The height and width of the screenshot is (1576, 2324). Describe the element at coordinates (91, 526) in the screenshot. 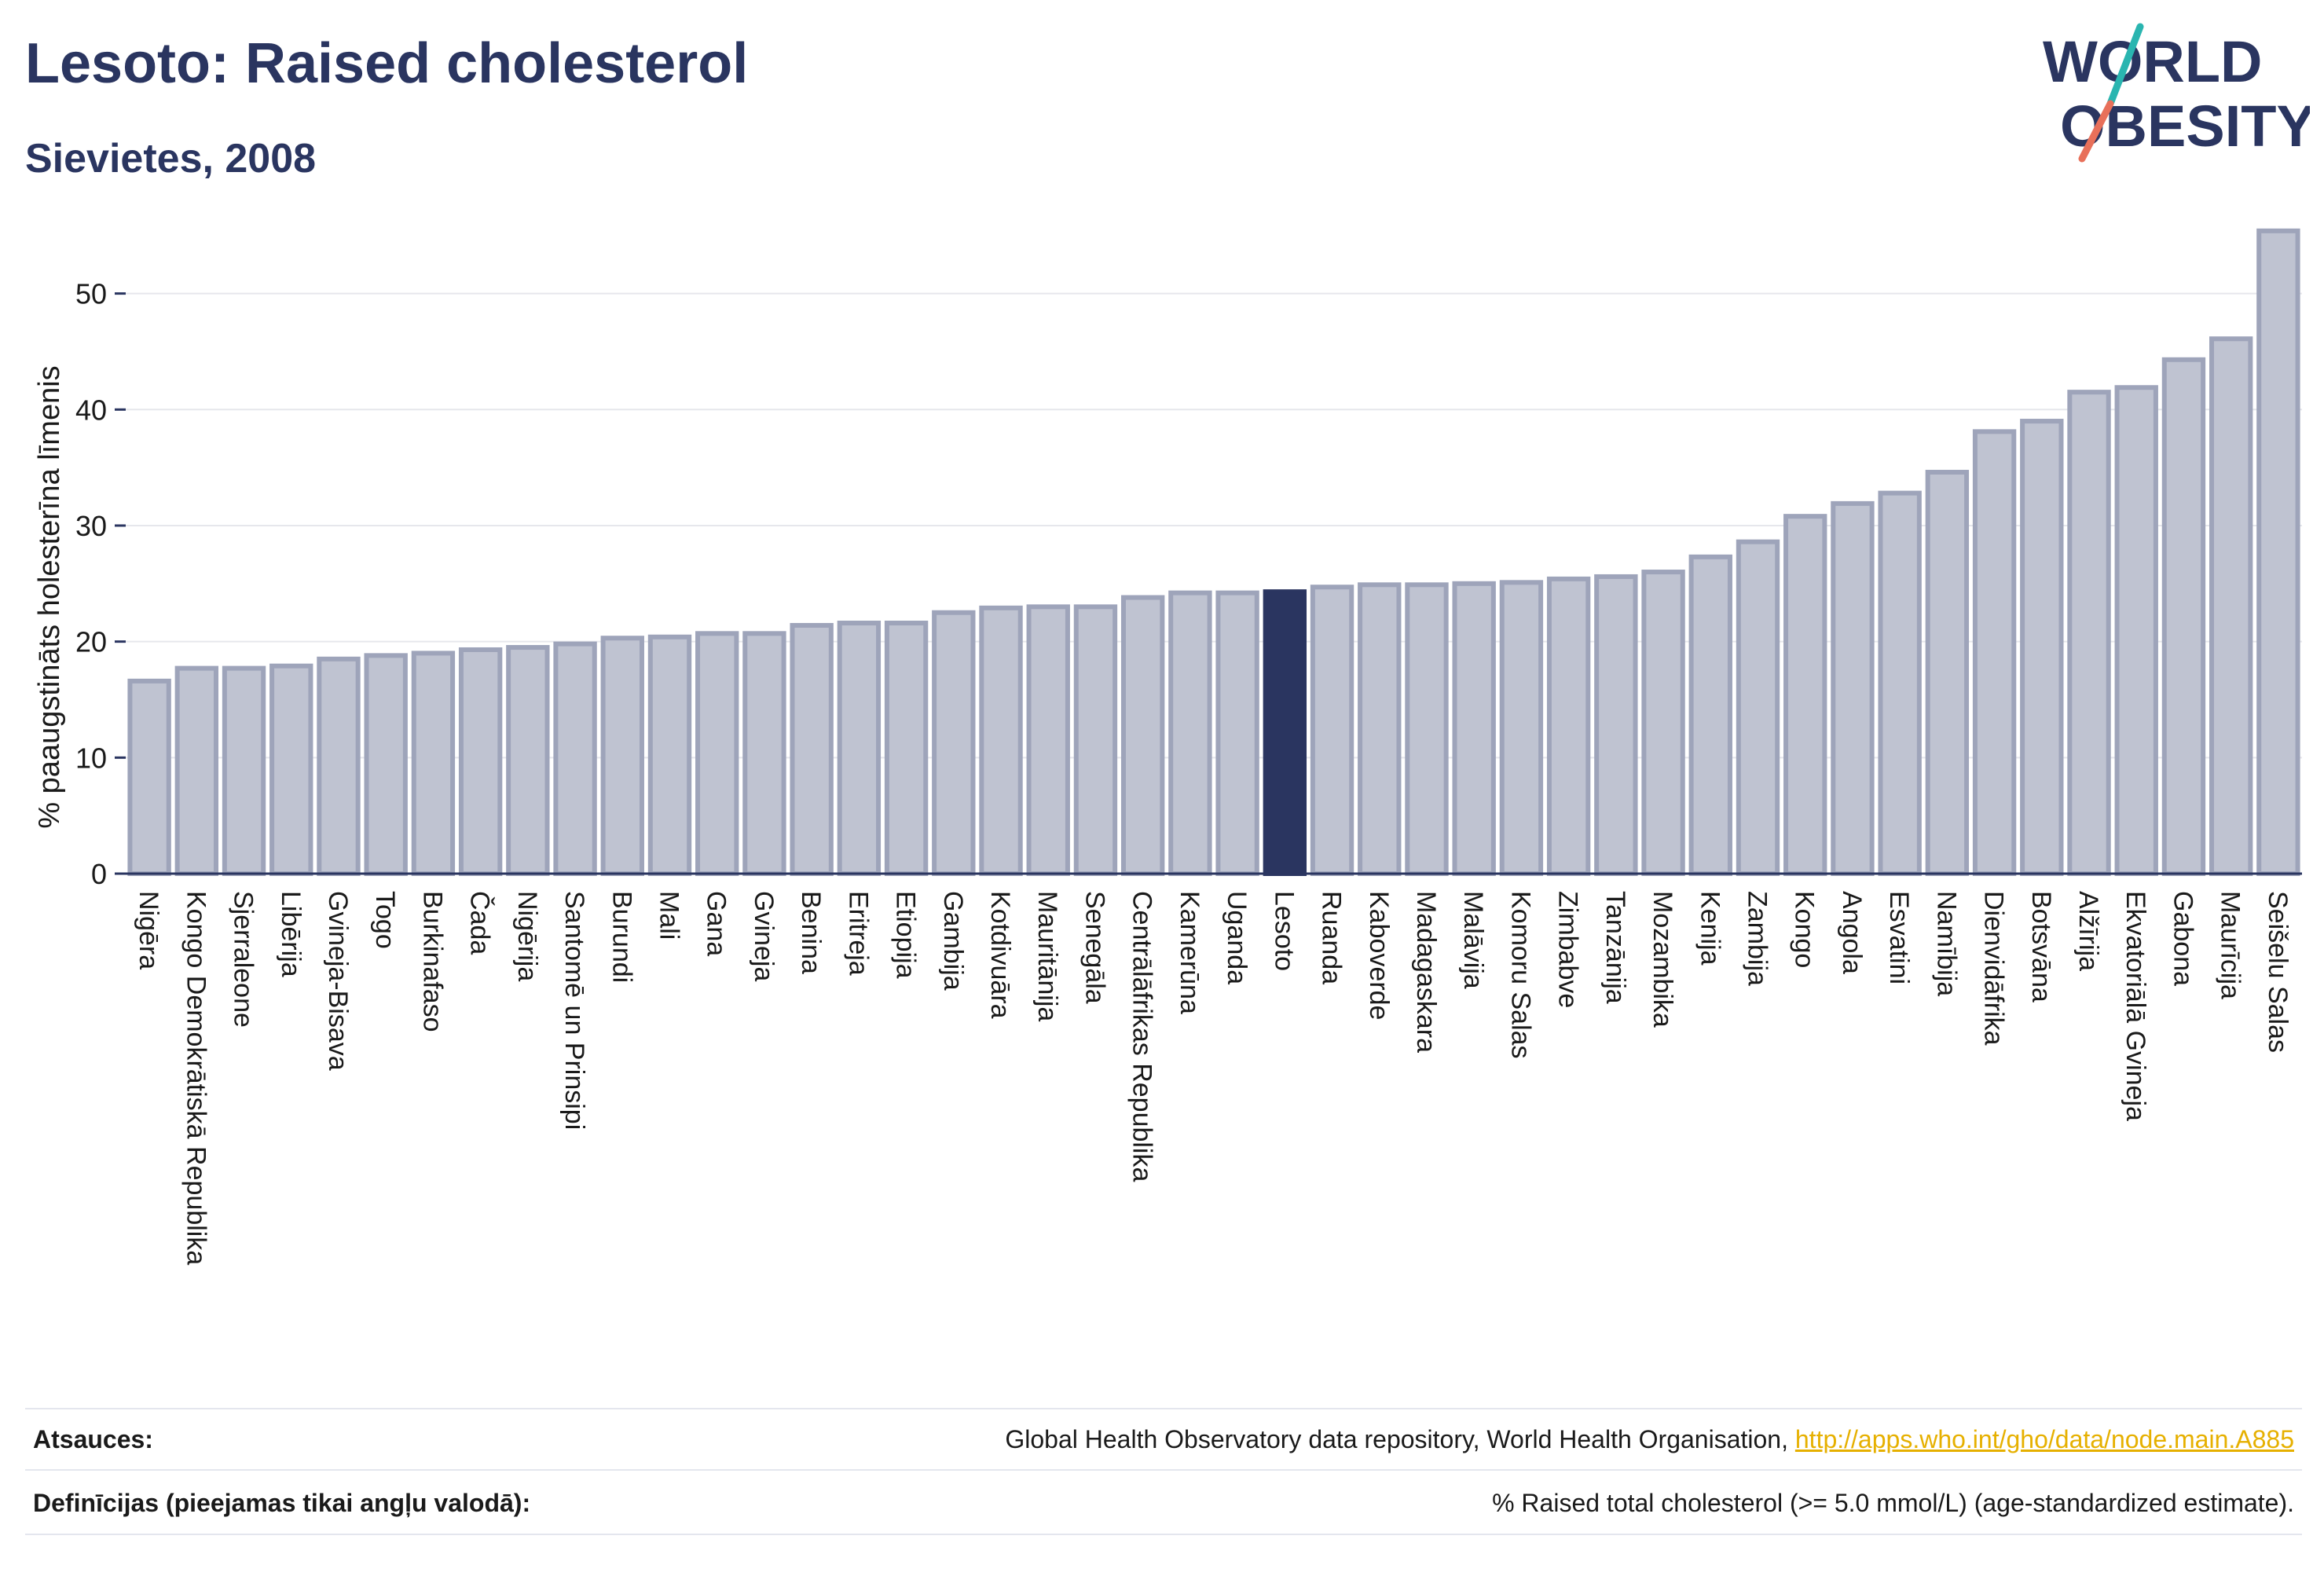

I see `y-tick-label: 30` at that location.